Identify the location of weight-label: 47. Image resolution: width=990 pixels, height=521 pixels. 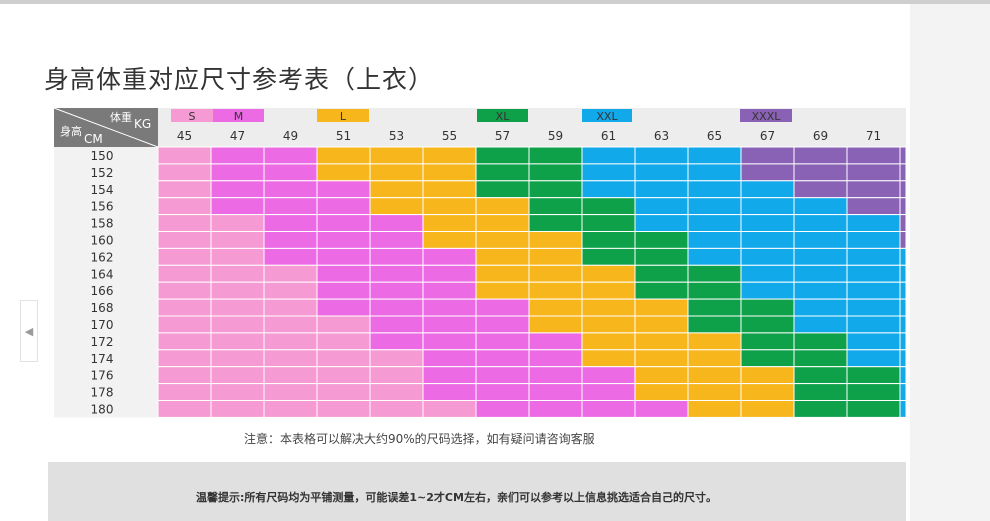
(237, 136).